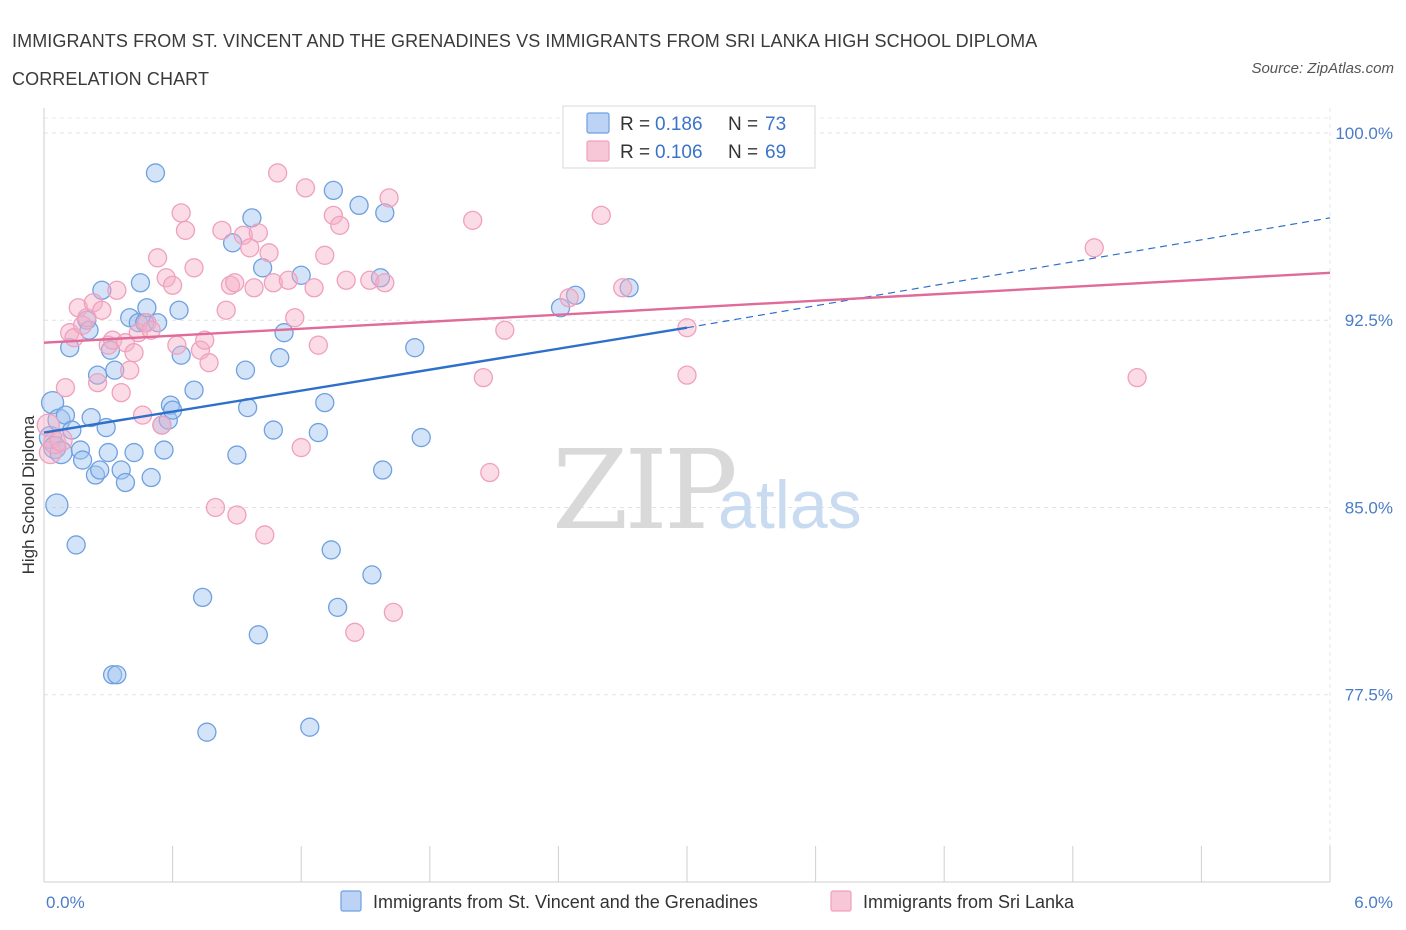  Describe the element at coordinates (111, 79) in the screenshot. I see `chart-title-line2: CORRELATION CHART` at that location.